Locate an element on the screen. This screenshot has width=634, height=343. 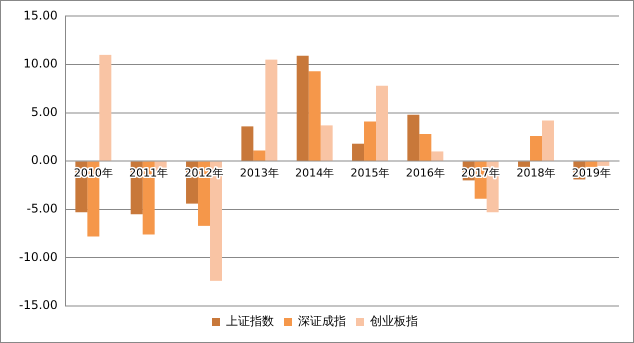
legend-label: 深证成指 is located at coordinates (322, 321).